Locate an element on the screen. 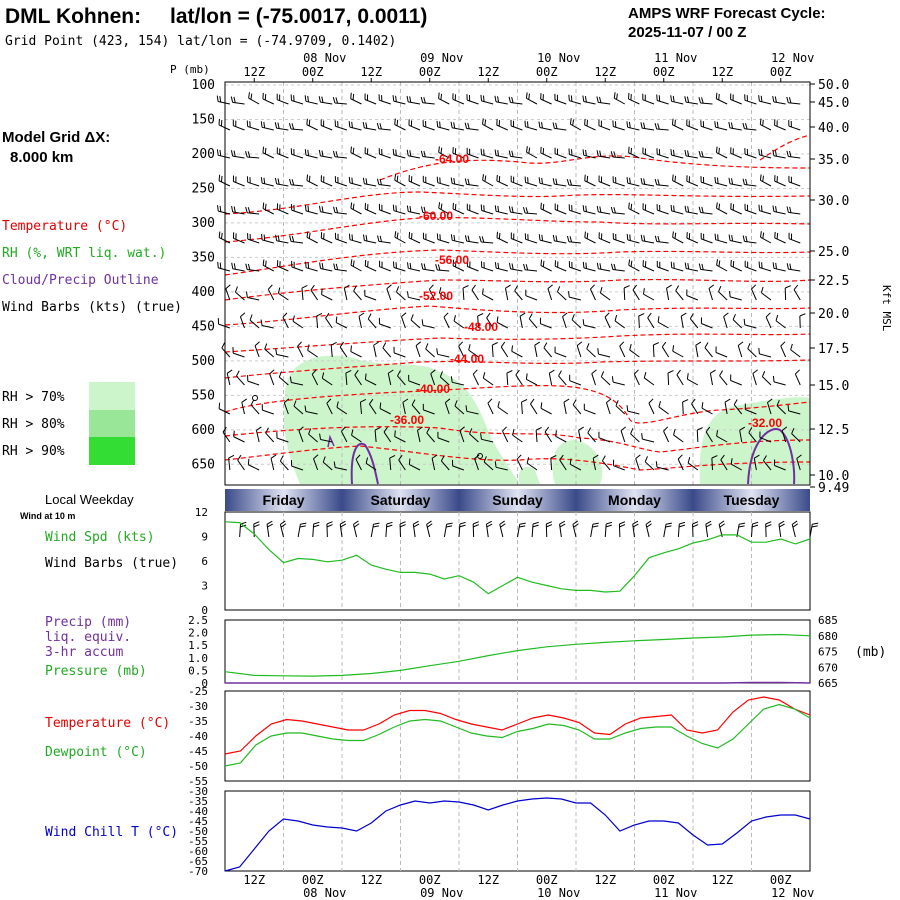 This screenshot has height=900, width=900. temperature-contour-label: -64.00 is located at coordinates (452, 159).